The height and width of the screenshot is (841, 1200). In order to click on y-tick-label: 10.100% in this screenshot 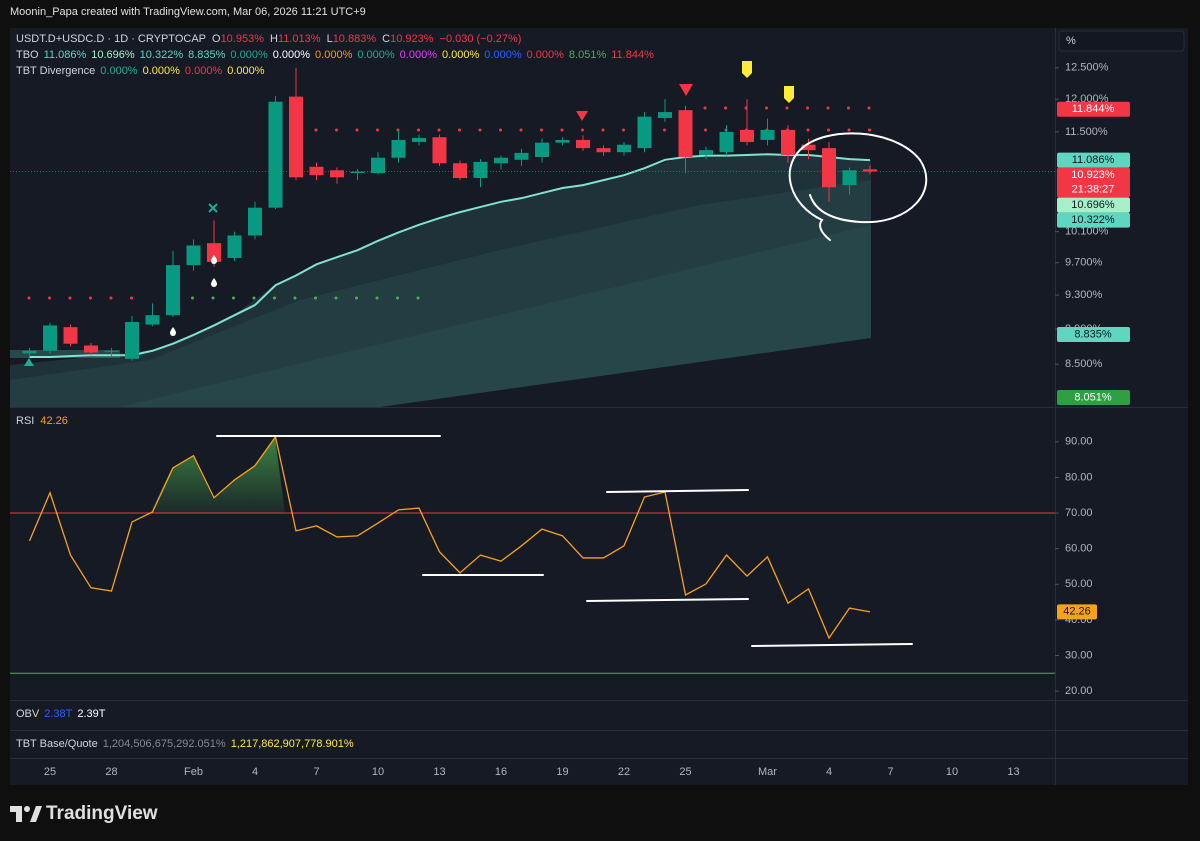, I will do `click(1087, 232)`.